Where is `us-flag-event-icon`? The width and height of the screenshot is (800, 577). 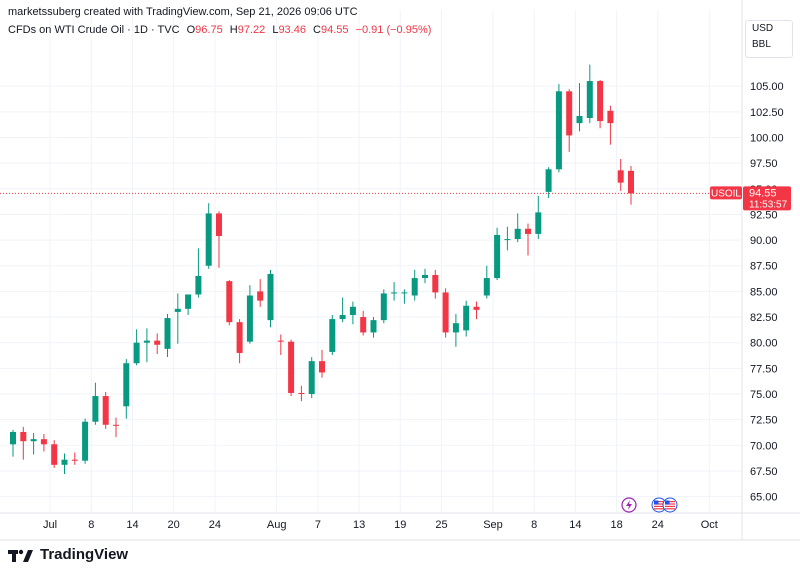
us-flag-event-icon is located at coordinates (670, 505).